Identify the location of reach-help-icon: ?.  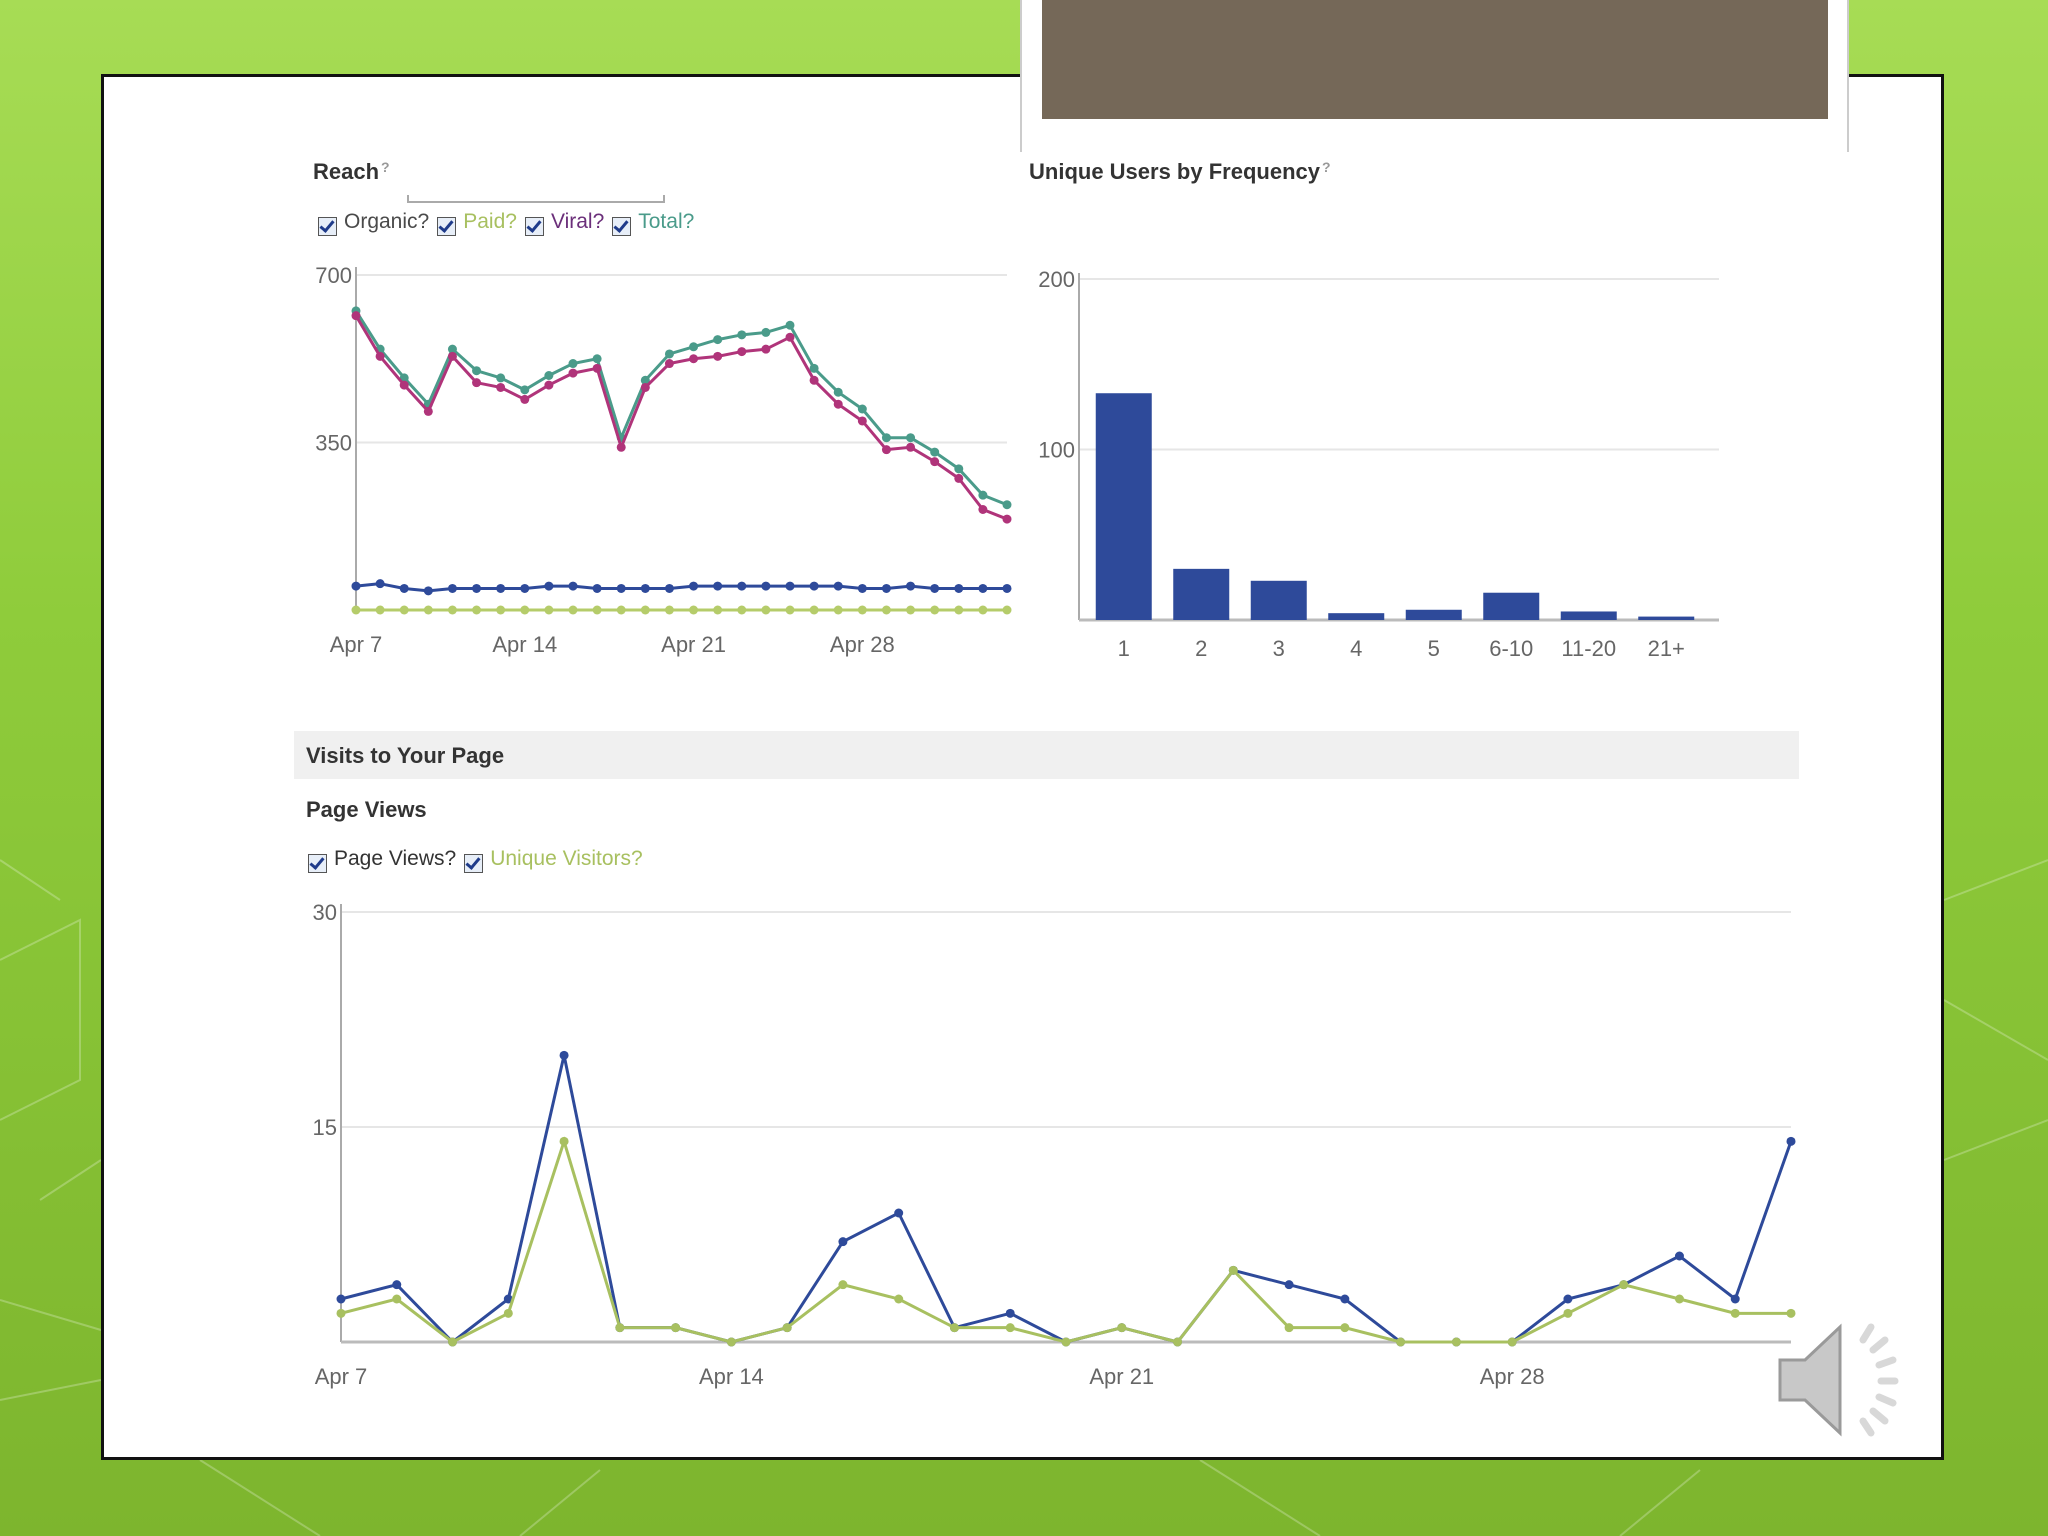
(385, 167).